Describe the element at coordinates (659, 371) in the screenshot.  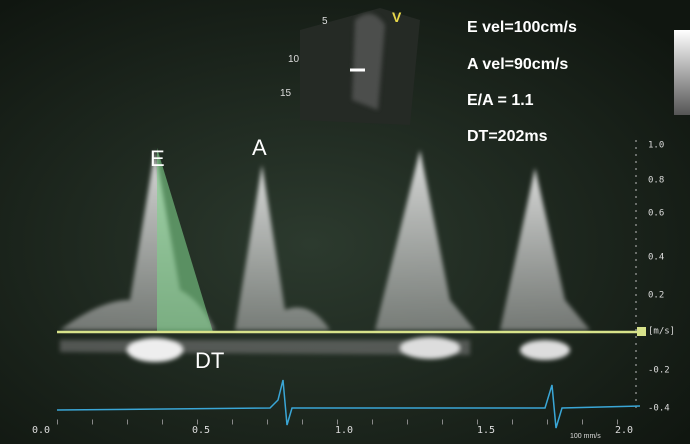
I see `scale-label: -0.2` at that location.